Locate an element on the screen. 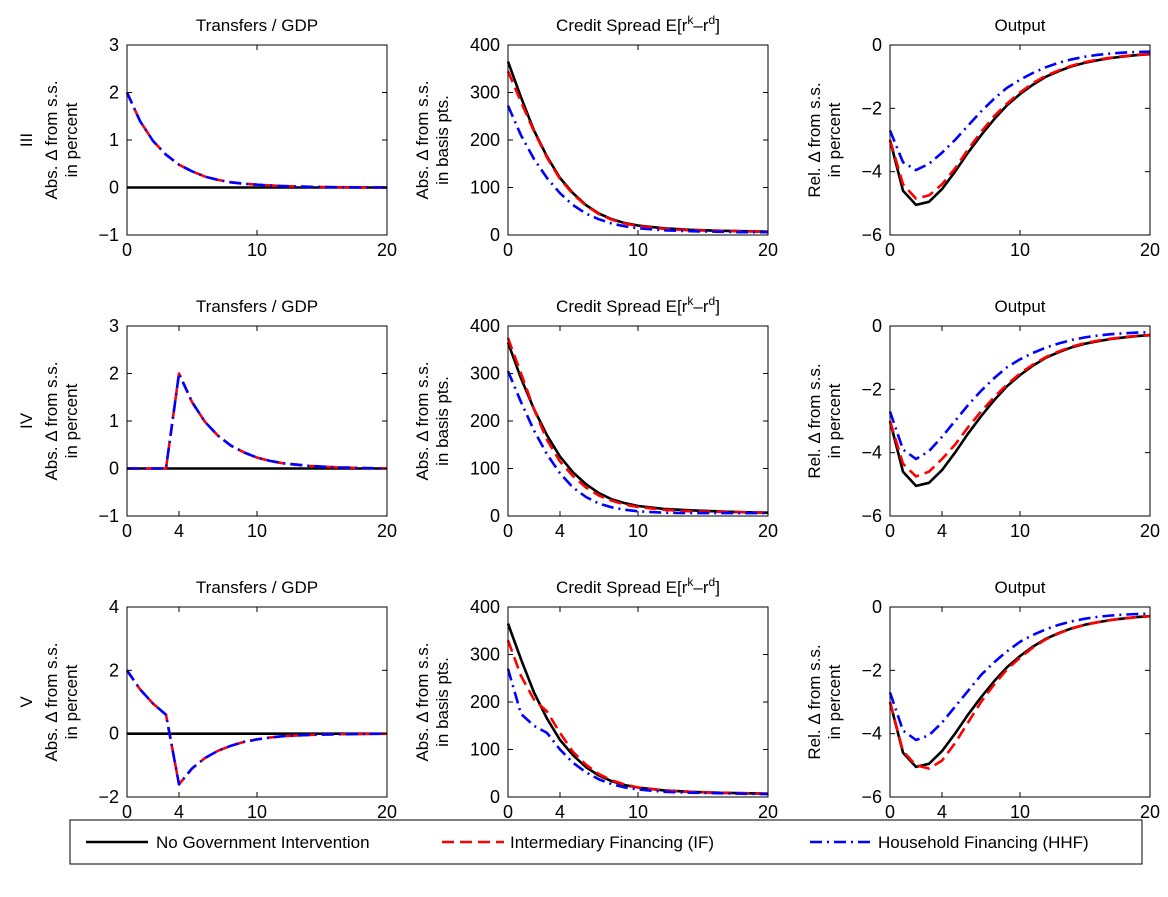 This screenshot has height=897, width=1168. y-tick-label: 1 is located at coordinates (114, 140).